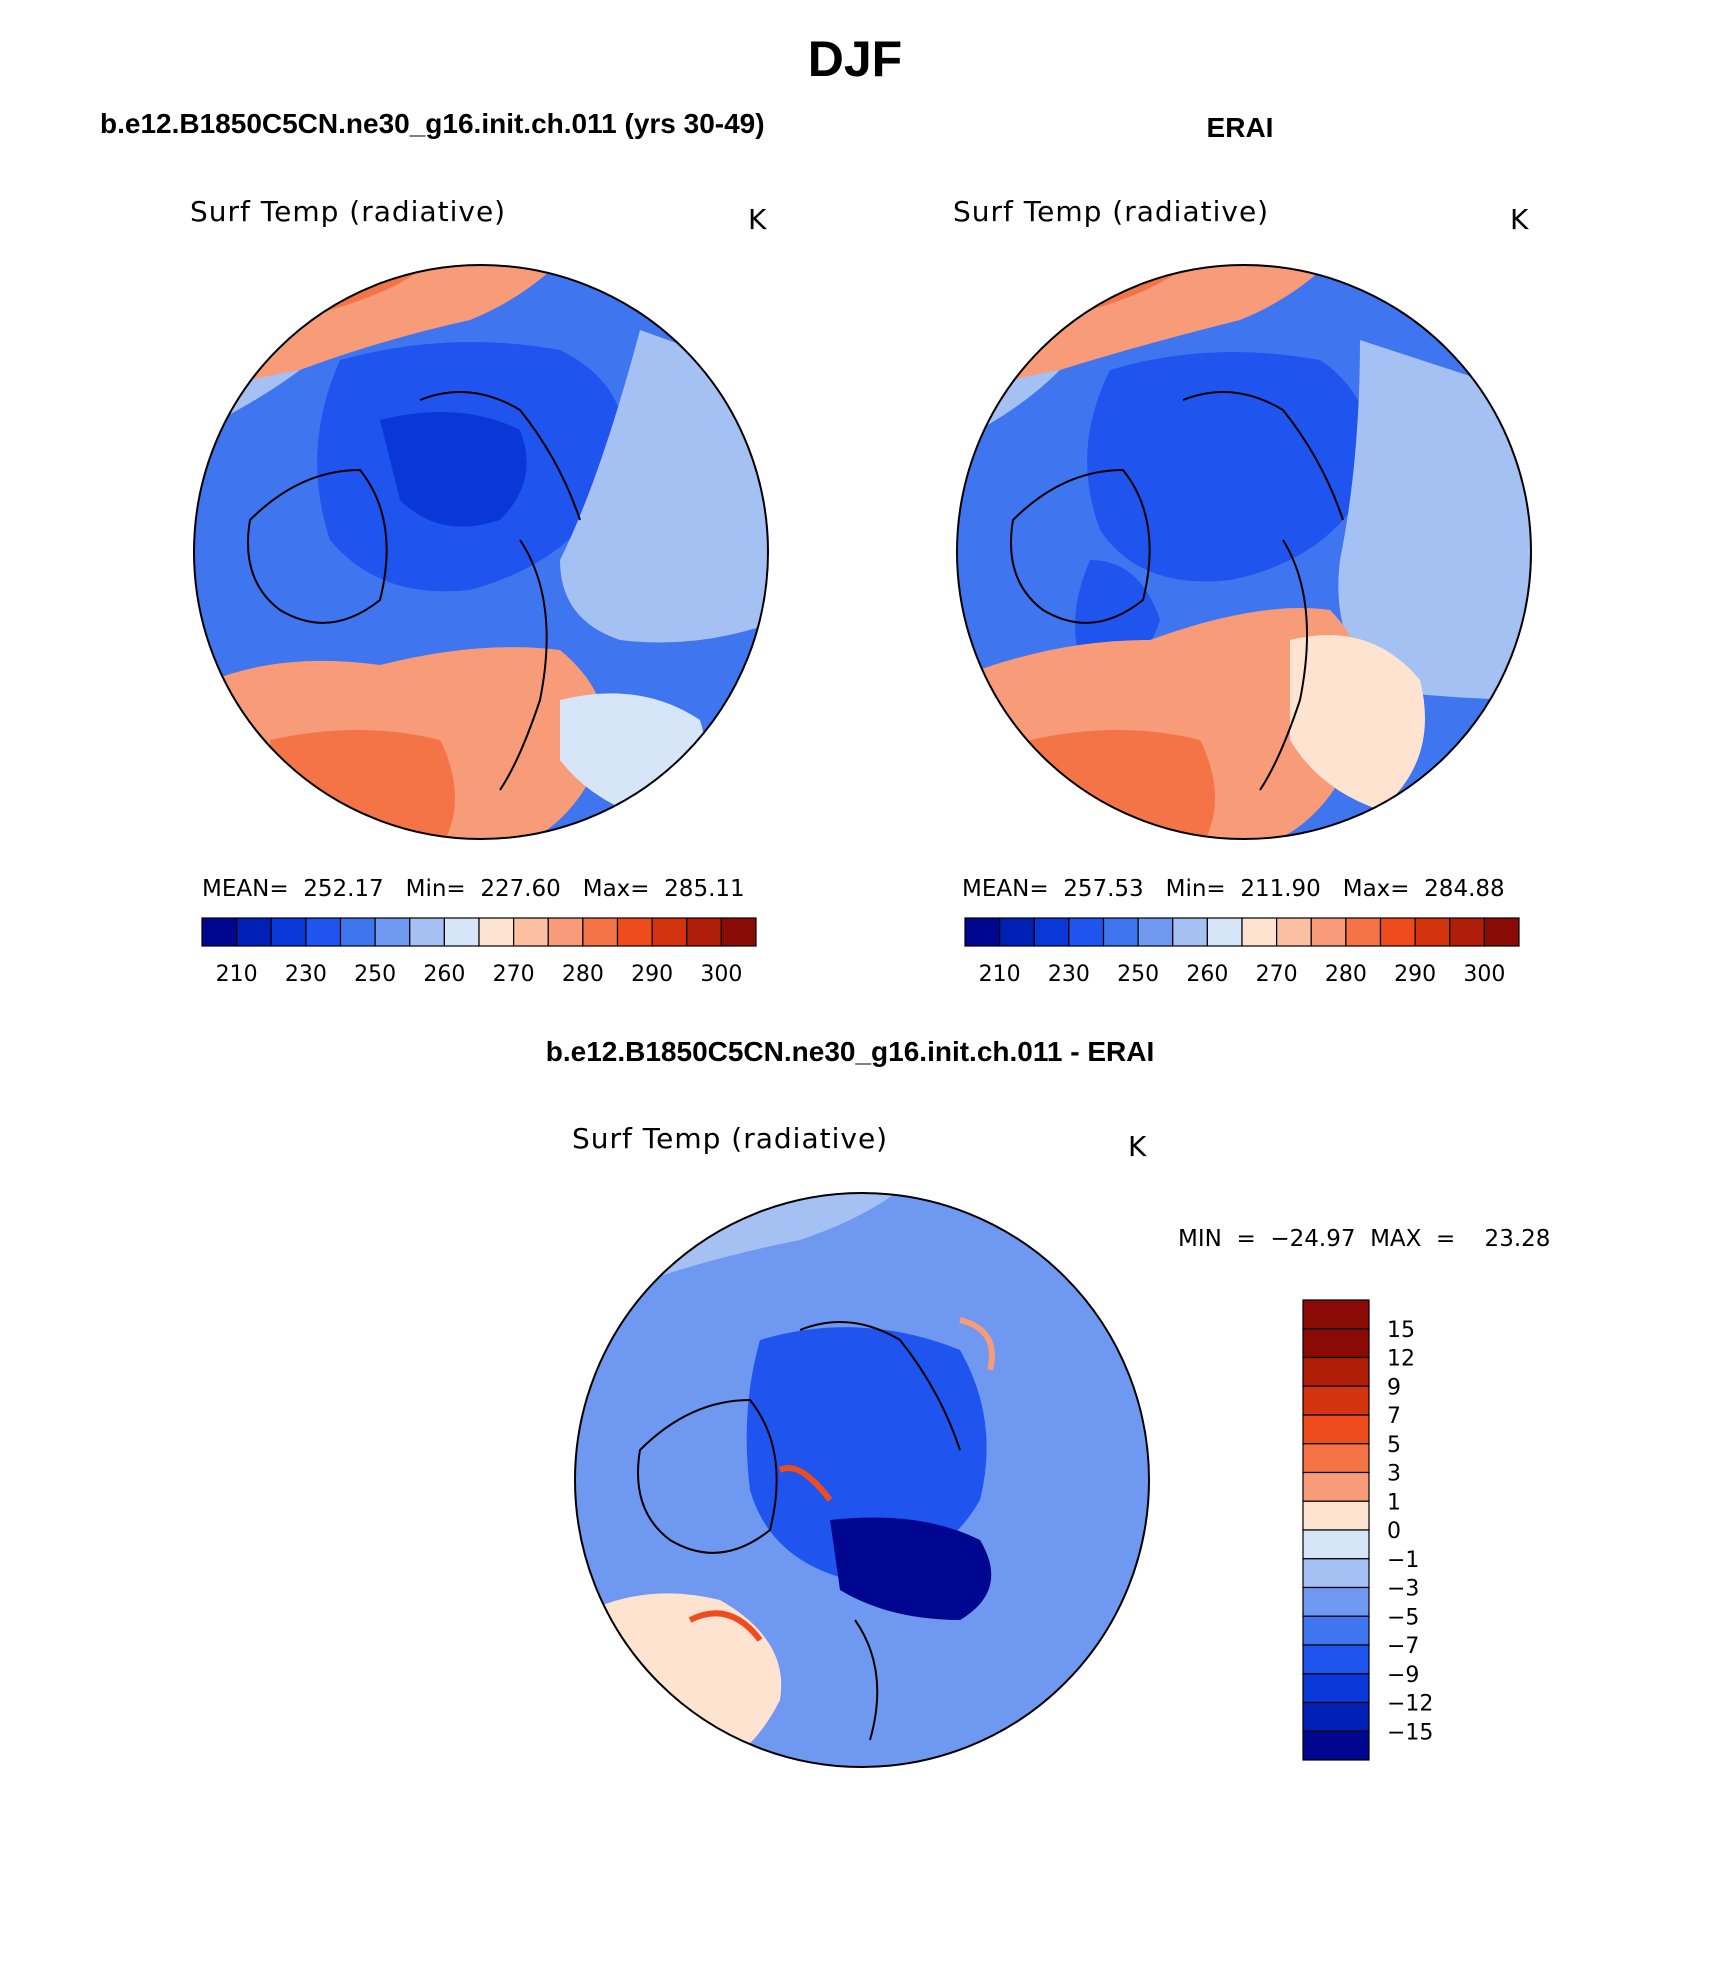 This screenshot has height=1969, width=1710. Describe the element at coordinates (1403, 1560) in the screenshot. I see `colorbar-tick-label: −1` at that location.